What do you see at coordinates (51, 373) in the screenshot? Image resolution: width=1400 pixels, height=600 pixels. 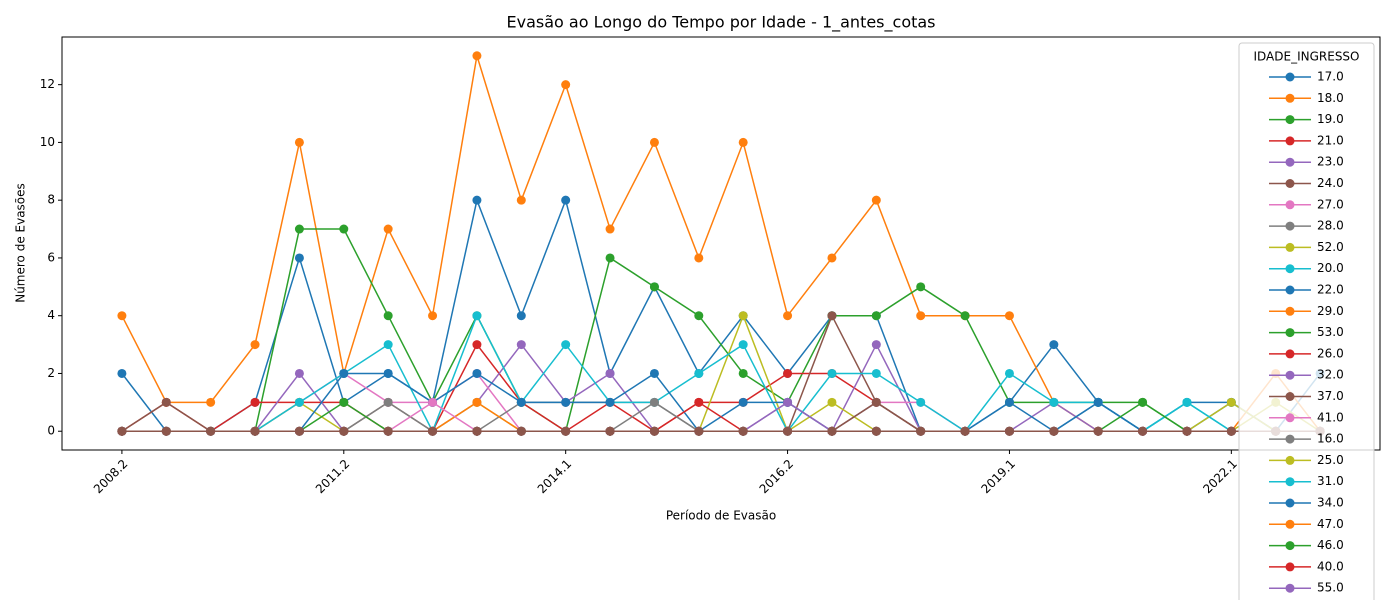 I see `y-tick-label: 2` at bounding box center [51, 373].